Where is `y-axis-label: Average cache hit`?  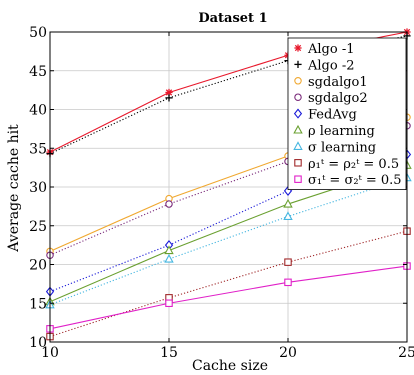 y-axis-label: Average cache hit is located at coordinates (14, 188).